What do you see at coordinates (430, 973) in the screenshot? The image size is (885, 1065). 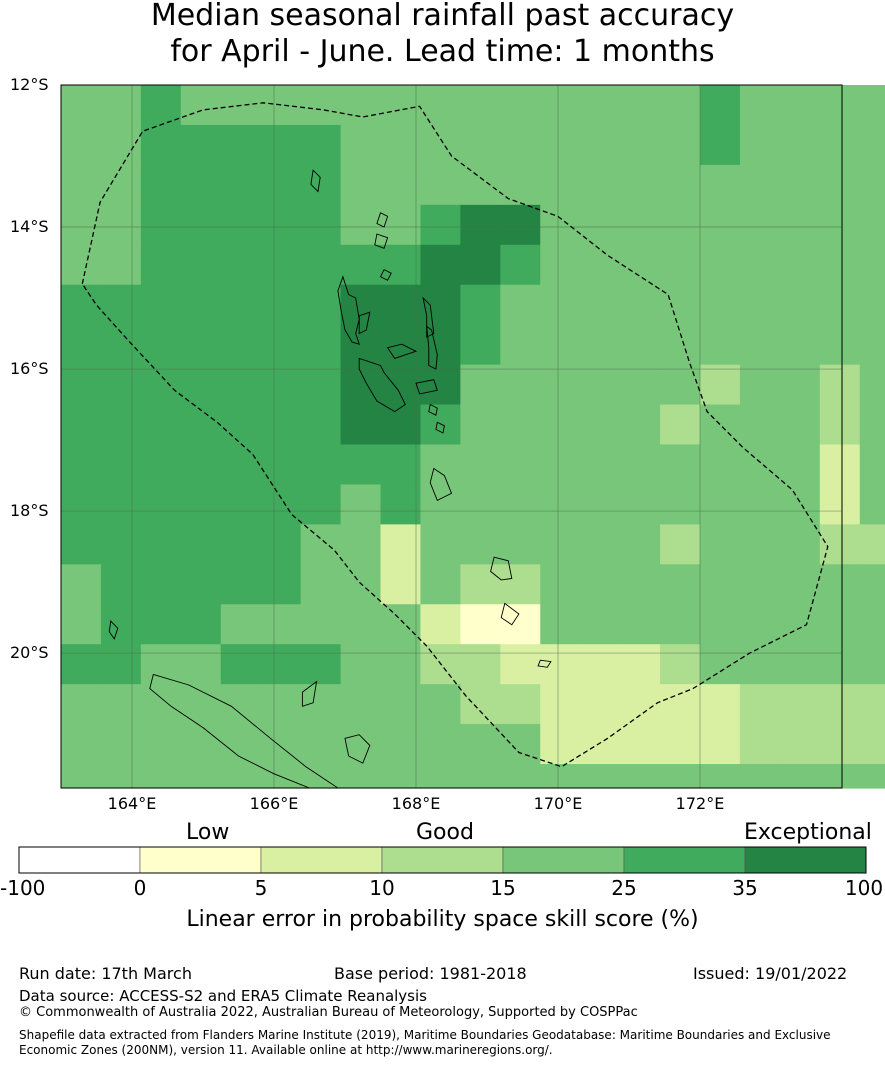 I see `base-period: Base period: 1981-2018` at bounding box center [430, 973].